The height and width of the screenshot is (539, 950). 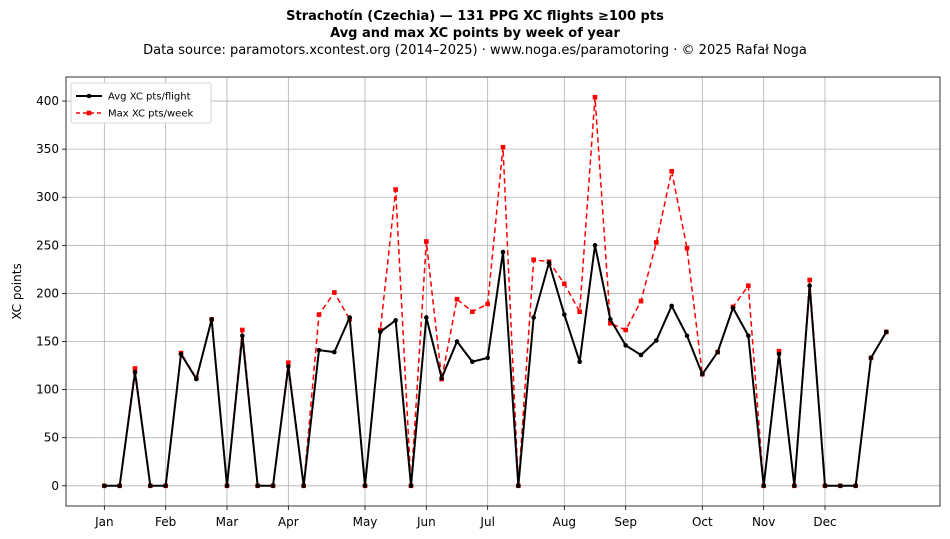 What do you see at coordinates (763, 522) in the screenshot?
I see `x-tick-label: Nov` at bounding box center [763, 522].